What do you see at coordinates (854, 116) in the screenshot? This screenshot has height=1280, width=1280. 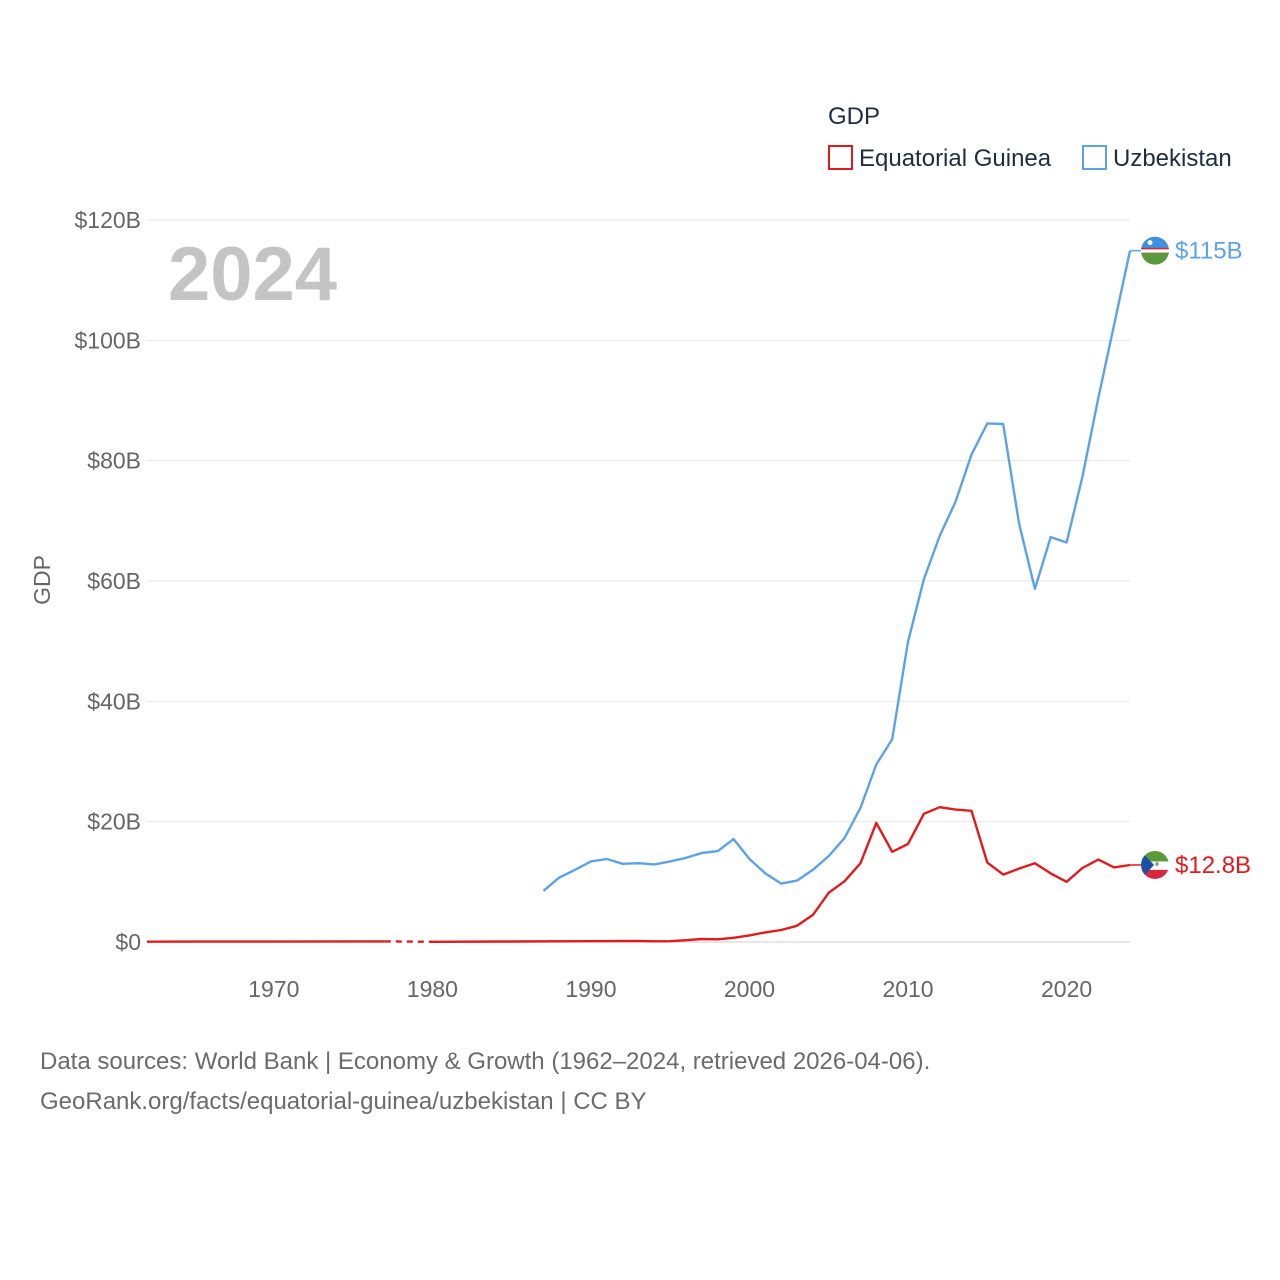 I see `legend-title: GDP` at bounding box center [854, 116].